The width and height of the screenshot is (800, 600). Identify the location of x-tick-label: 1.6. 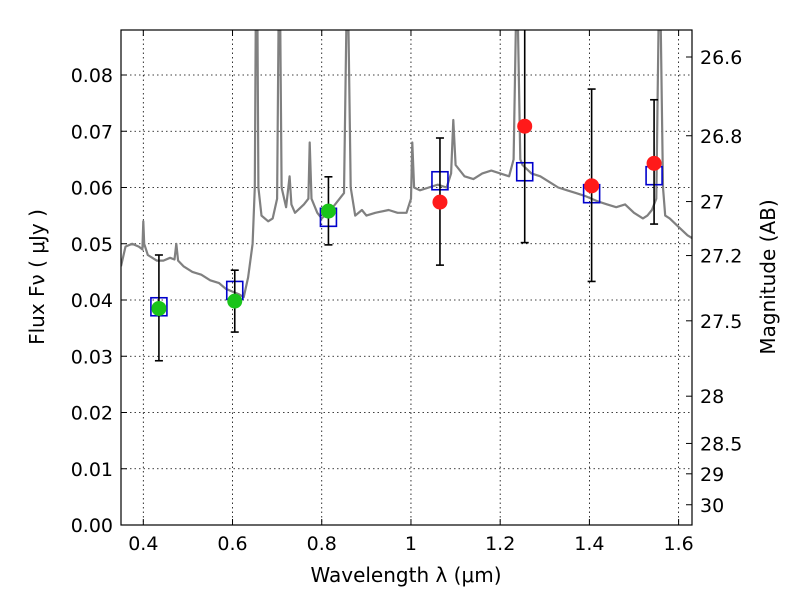
(679, 544).